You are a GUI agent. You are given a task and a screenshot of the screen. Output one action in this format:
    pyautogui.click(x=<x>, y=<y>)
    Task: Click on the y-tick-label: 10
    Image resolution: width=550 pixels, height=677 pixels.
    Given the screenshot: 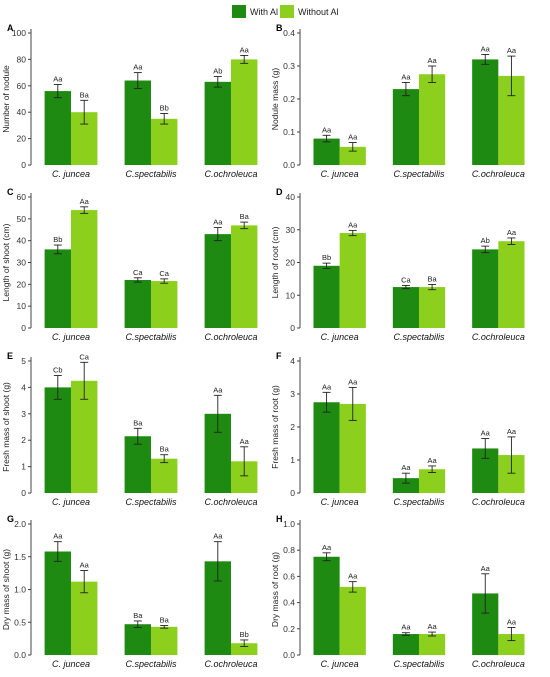 What is the action you would take?
    pyautogui.click(x=291, y=295)
    